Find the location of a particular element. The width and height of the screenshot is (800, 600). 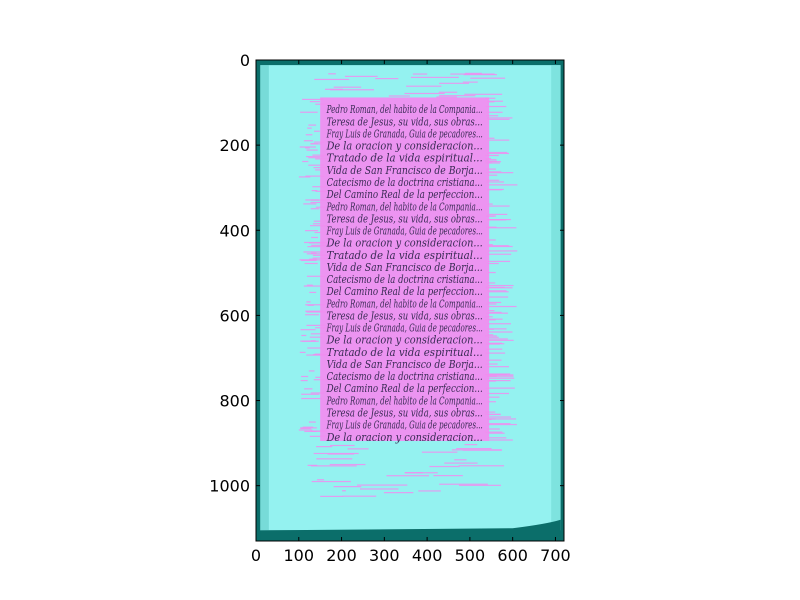

x-tick-label: 200 is located at coordinates (341, 555).